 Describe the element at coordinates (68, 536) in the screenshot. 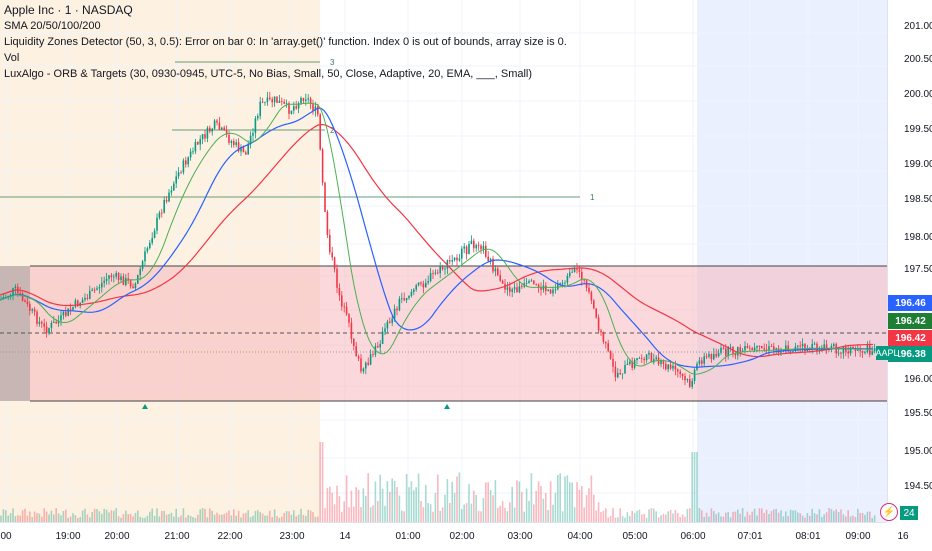

I see `time-tick-label: 19:00` at that location.